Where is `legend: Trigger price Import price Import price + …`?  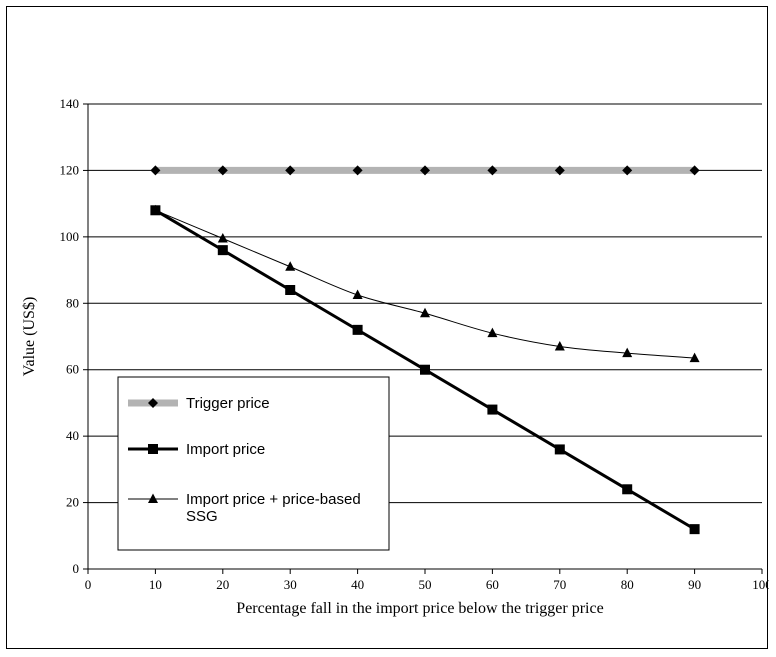 legend: Trigger price Import price Import price + … is located at coordinates (253, 463).